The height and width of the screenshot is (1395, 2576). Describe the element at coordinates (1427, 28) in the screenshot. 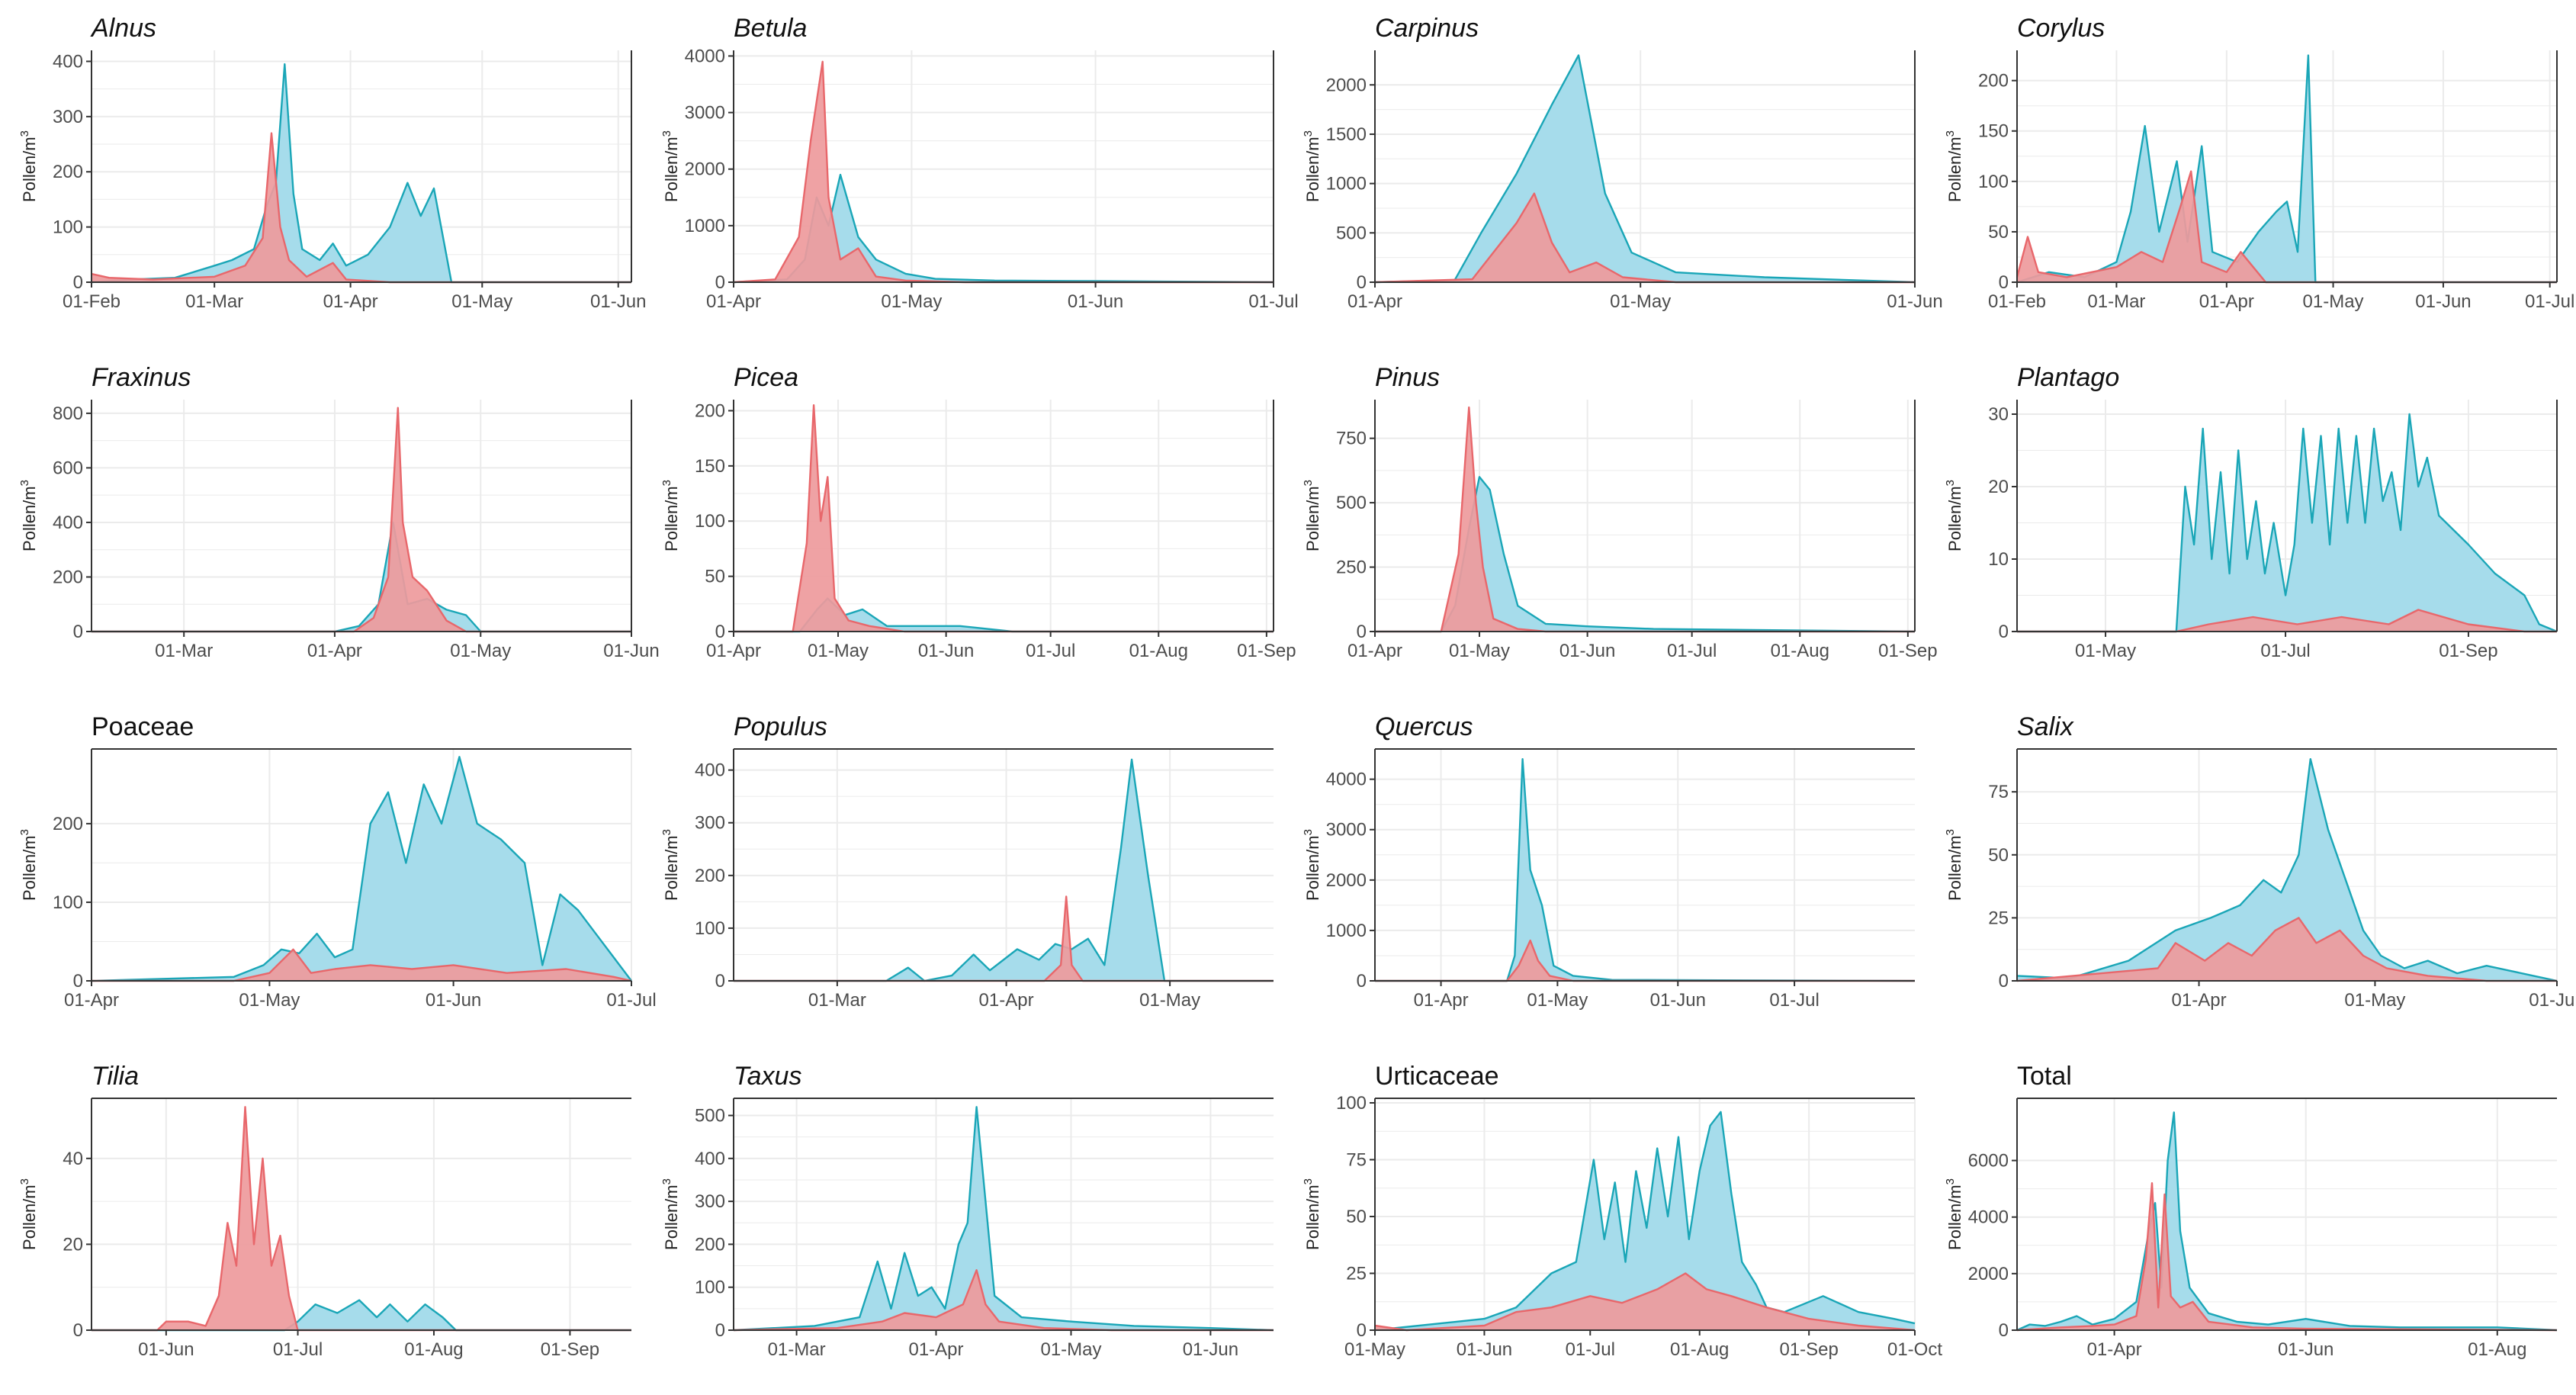

I see `panel-title: Carpinus` at that location.